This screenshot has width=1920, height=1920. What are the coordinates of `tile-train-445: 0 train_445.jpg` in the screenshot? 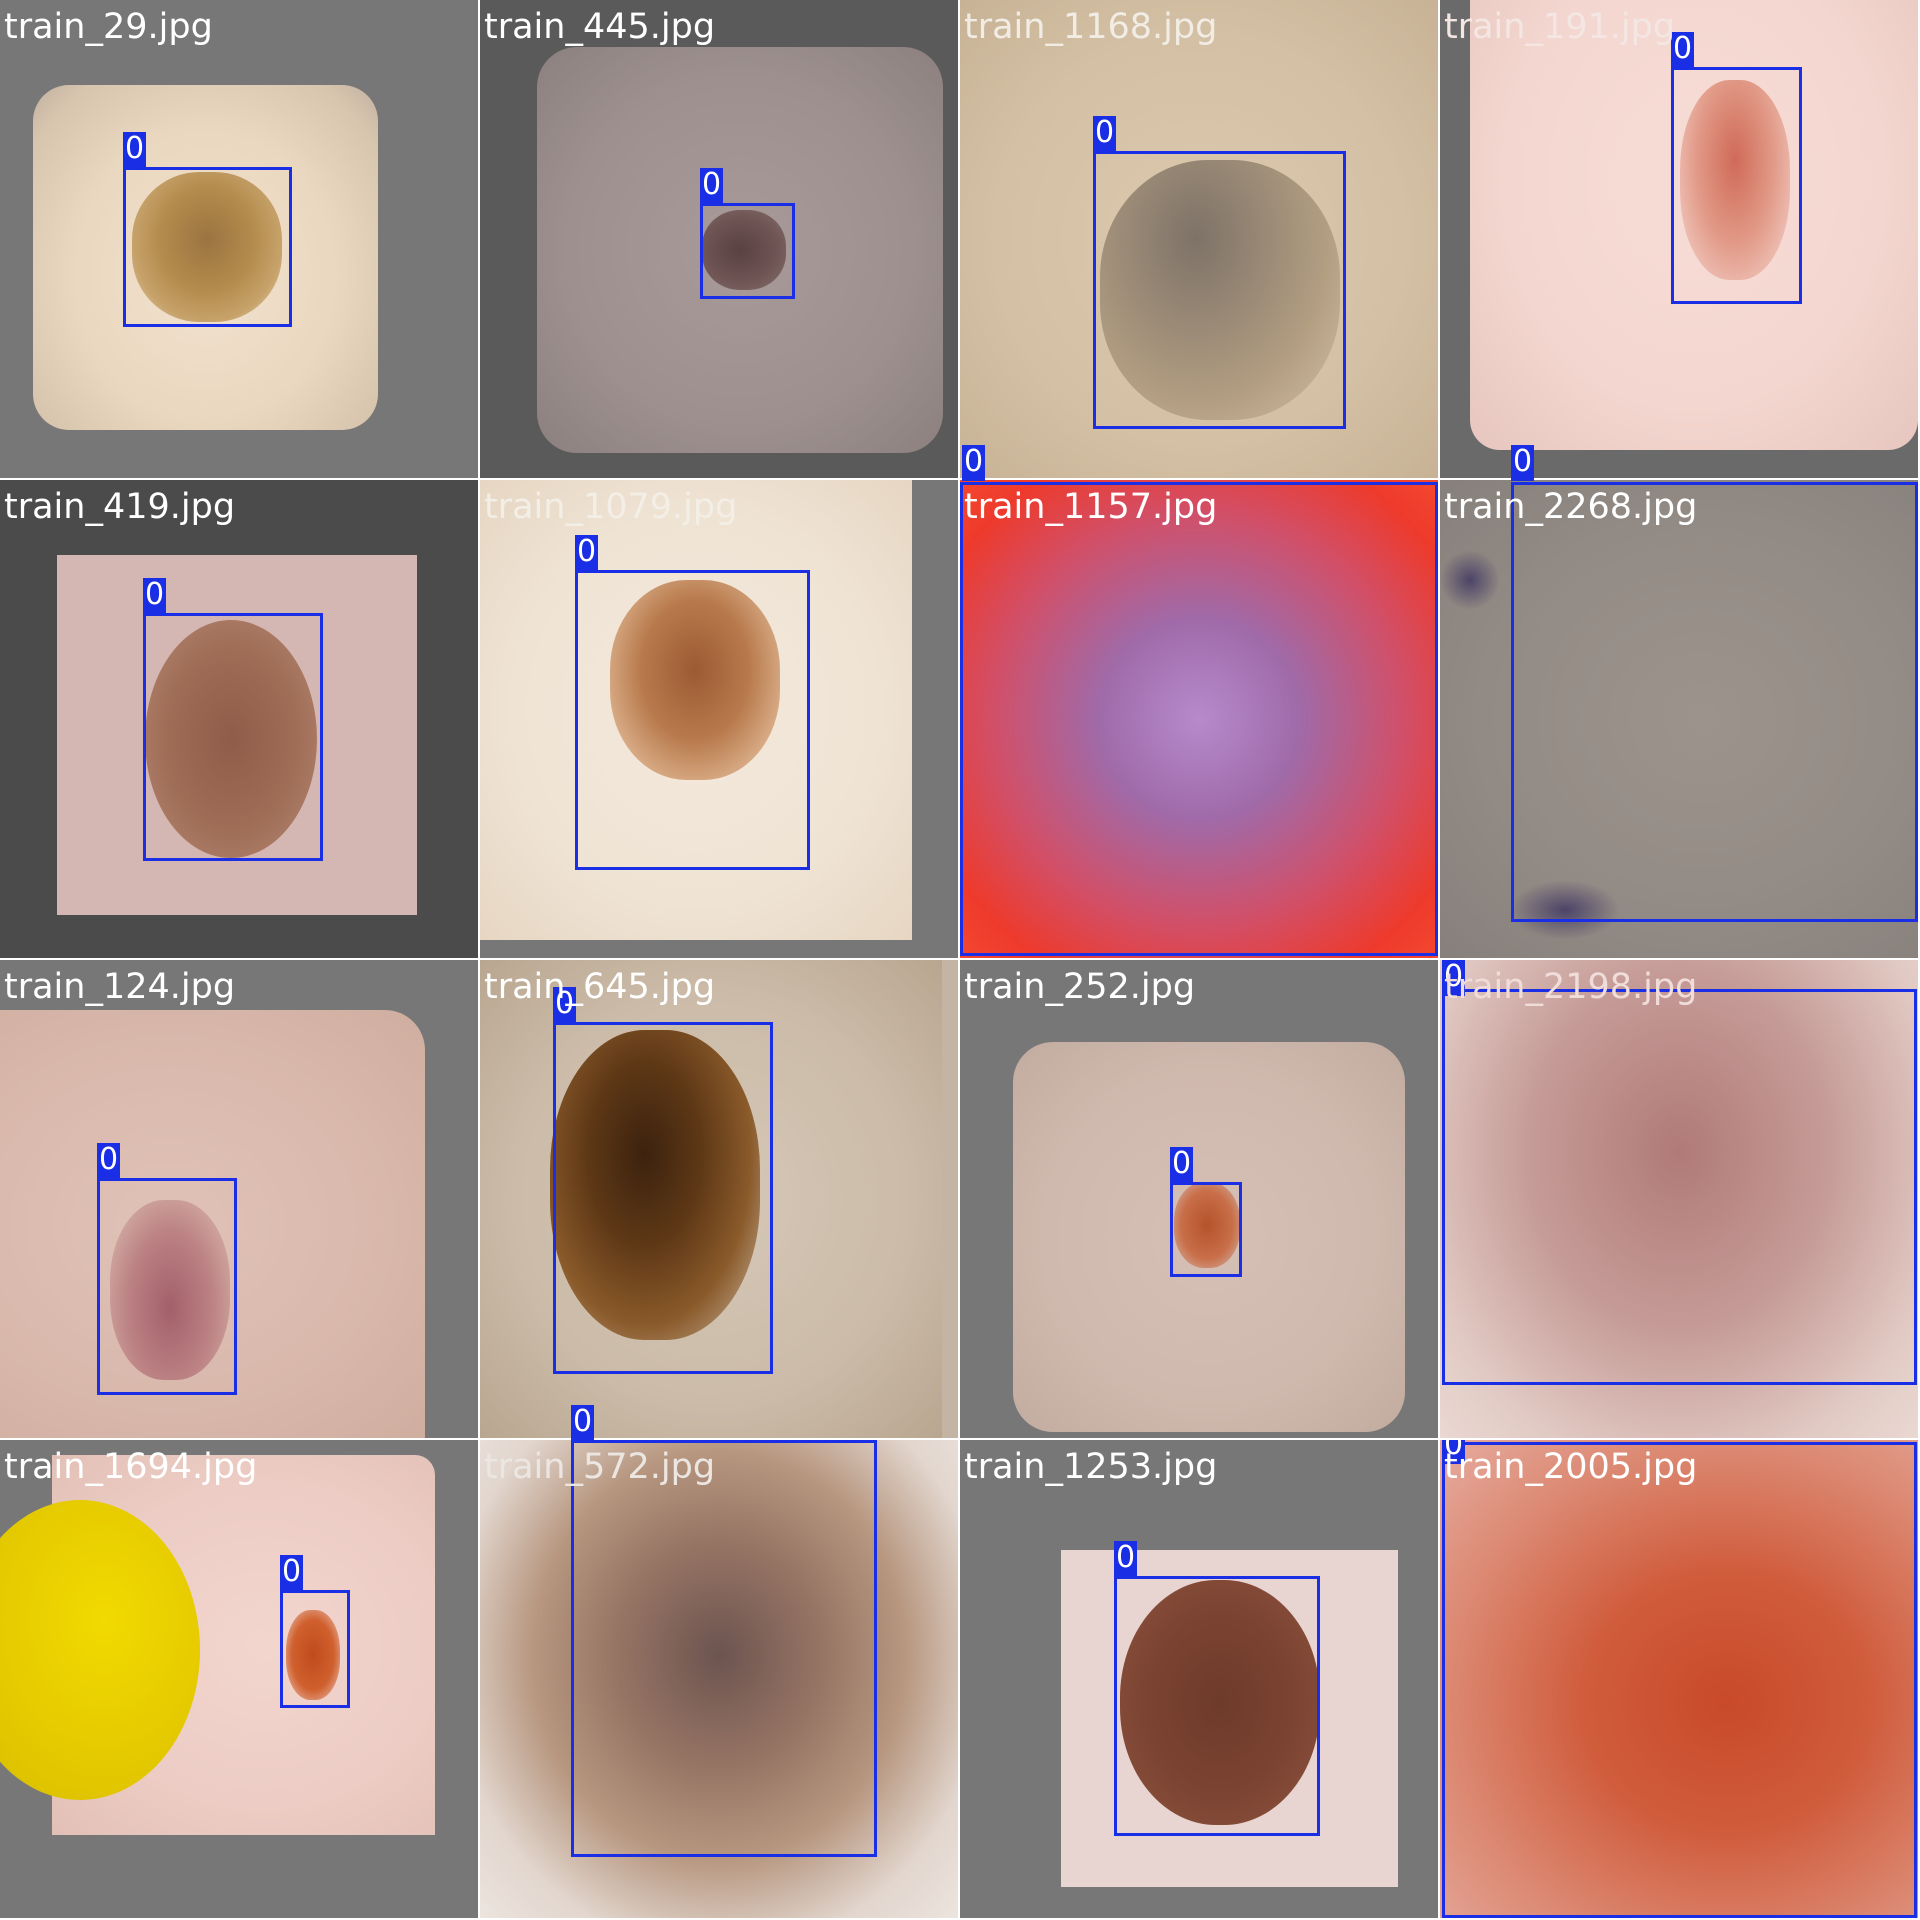 It's located at (719, 239).